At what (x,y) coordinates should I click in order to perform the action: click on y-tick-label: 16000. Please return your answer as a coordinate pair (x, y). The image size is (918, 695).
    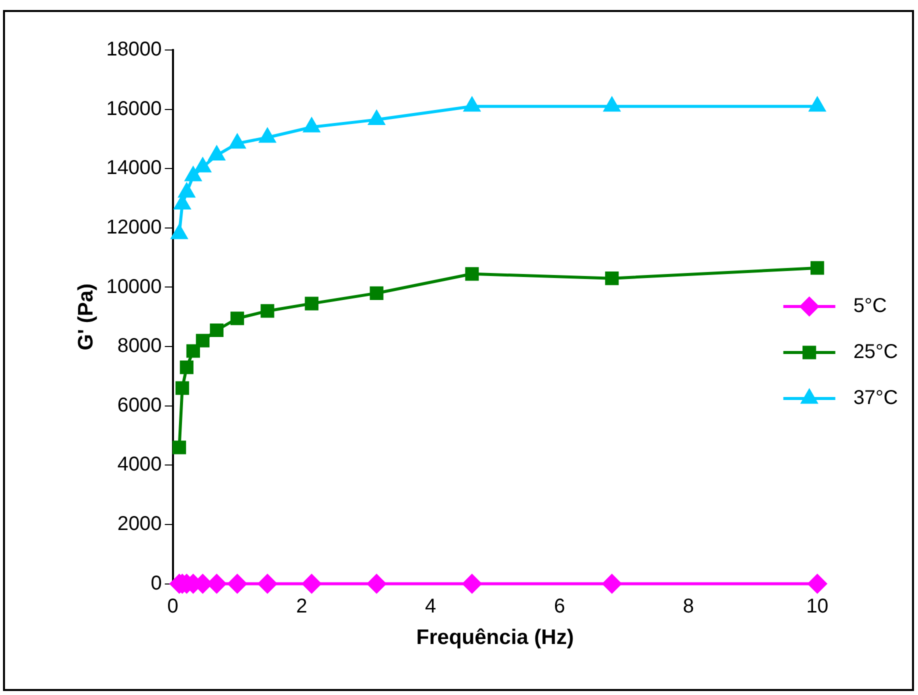
    Looking at the image, I should click on (134, 109).